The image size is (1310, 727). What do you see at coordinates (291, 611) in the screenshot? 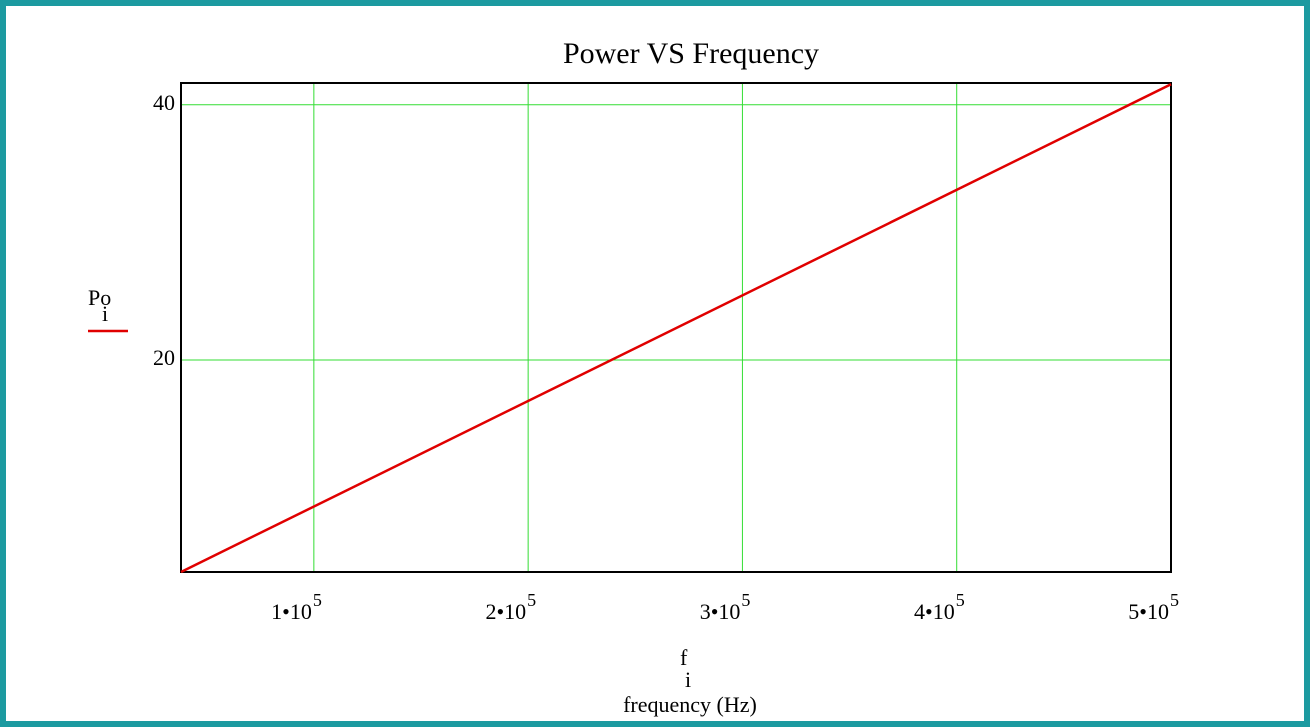
I see `x-tick-label: 1•10` at bounding box center [291, 611].